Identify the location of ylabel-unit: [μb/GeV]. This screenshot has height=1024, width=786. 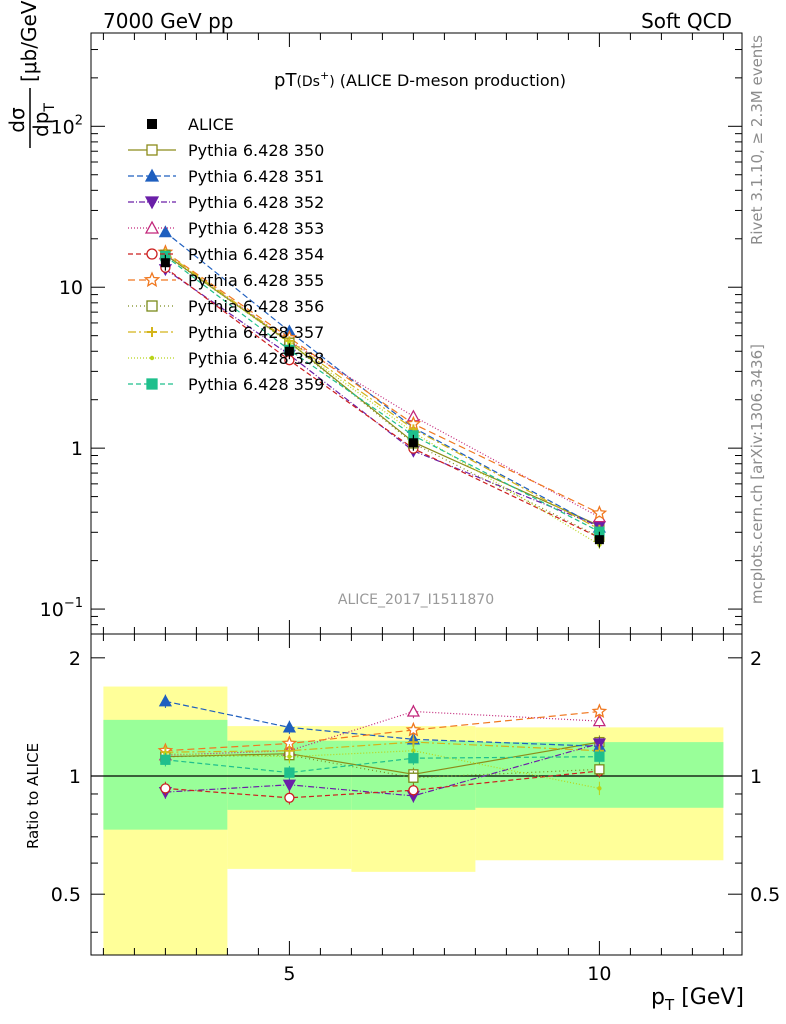
(29, 41).